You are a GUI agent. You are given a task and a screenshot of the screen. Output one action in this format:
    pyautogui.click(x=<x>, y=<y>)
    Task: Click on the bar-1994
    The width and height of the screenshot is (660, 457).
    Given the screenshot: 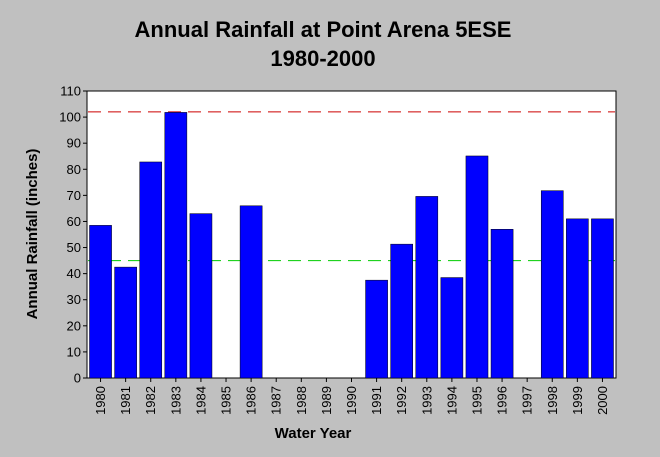 What is the action you would take?
    pyautogui.click(x=452, y=328)
    